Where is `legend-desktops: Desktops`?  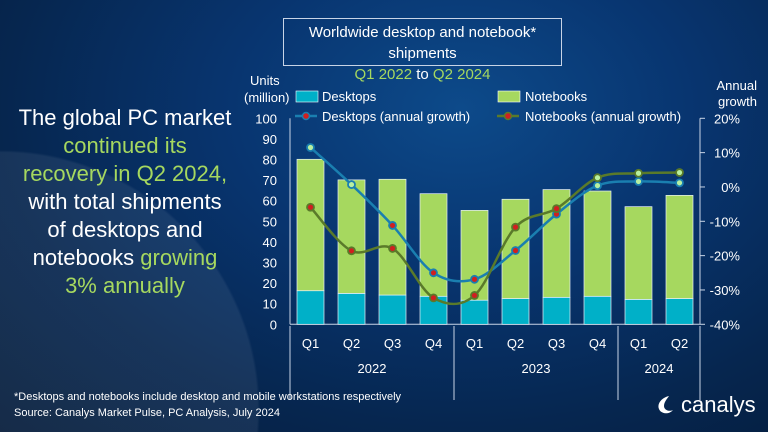 legend-desktops: Desktops is located at coordinates (349, 96).